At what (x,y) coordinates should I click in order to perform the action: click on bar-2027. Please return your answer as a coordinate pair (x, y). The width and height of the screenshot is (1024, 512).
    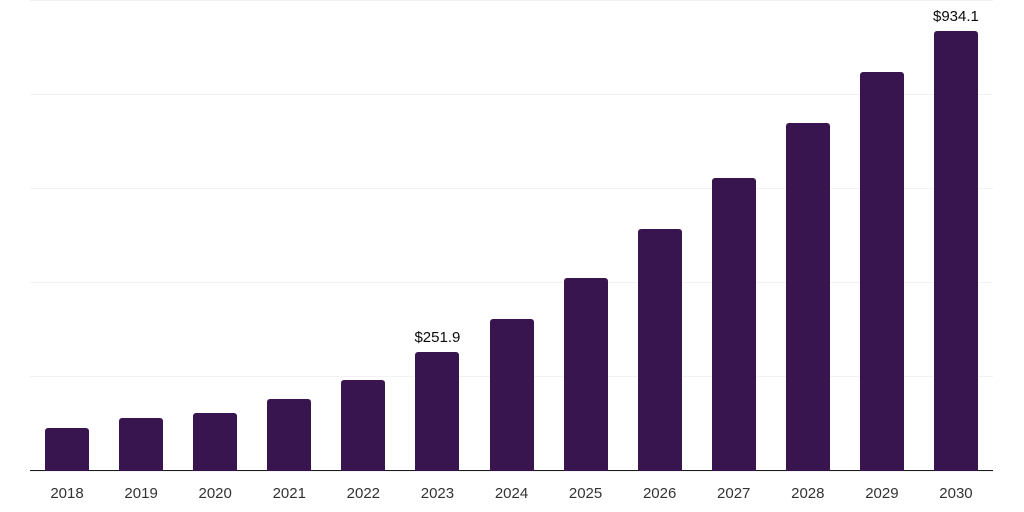
    Looking at the image, I should click on (733, 324).